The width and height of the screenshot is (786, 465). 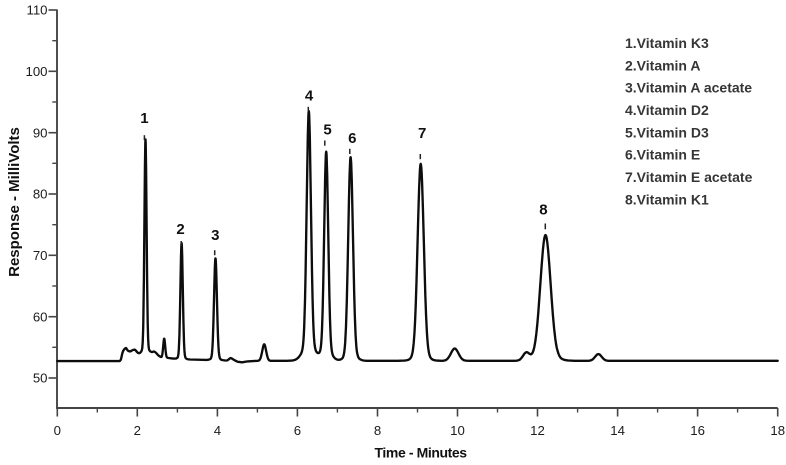 What do you see at coordinates (667, 199) in the screenshot?
I see `svg-text: 8.Vitamin K1` at bounding box center [667, 199].